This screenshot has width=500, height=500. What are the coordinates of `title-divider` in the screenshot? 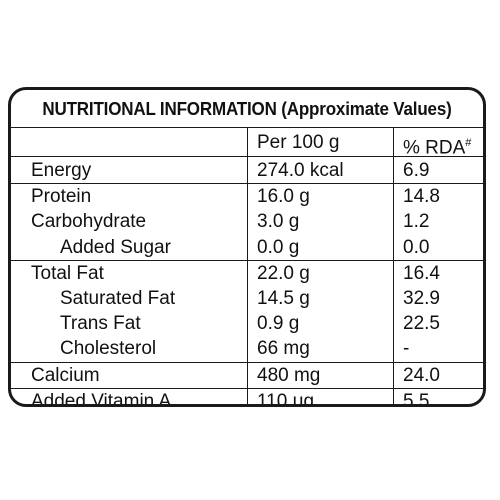 It's located at (247, 127).